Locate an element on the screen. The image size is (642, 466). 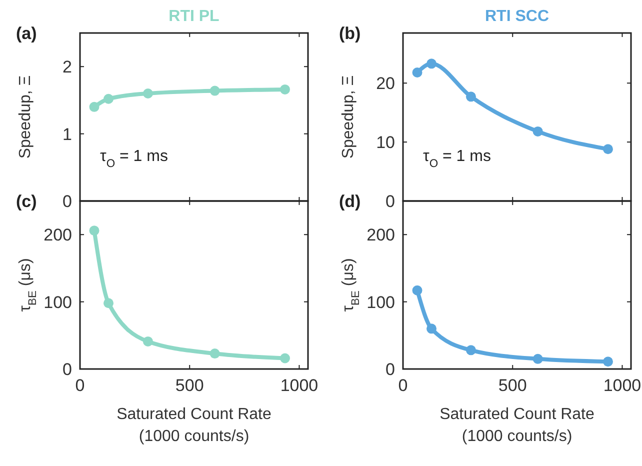
text: (a) is located at coordinates (26, 33).